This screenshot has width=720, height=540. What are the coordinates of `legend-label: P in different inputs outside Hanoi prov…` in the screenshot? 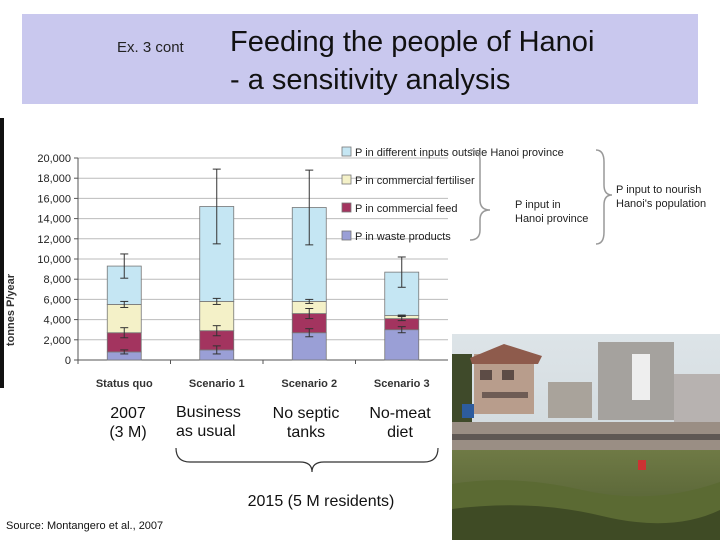 It's located at (459, 153).